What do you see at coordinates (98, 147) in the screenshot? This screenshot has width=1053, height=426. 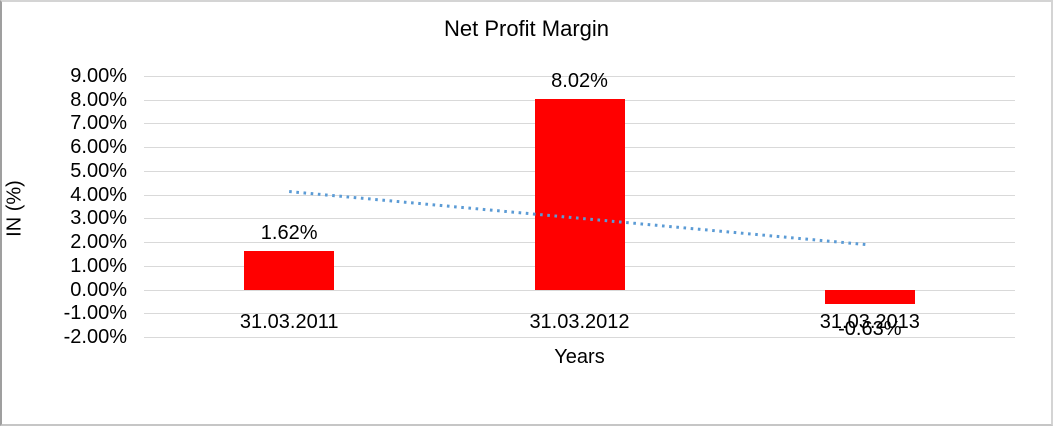 I see `y-tick-label: 6.00%` at bounding box center [98, 147].